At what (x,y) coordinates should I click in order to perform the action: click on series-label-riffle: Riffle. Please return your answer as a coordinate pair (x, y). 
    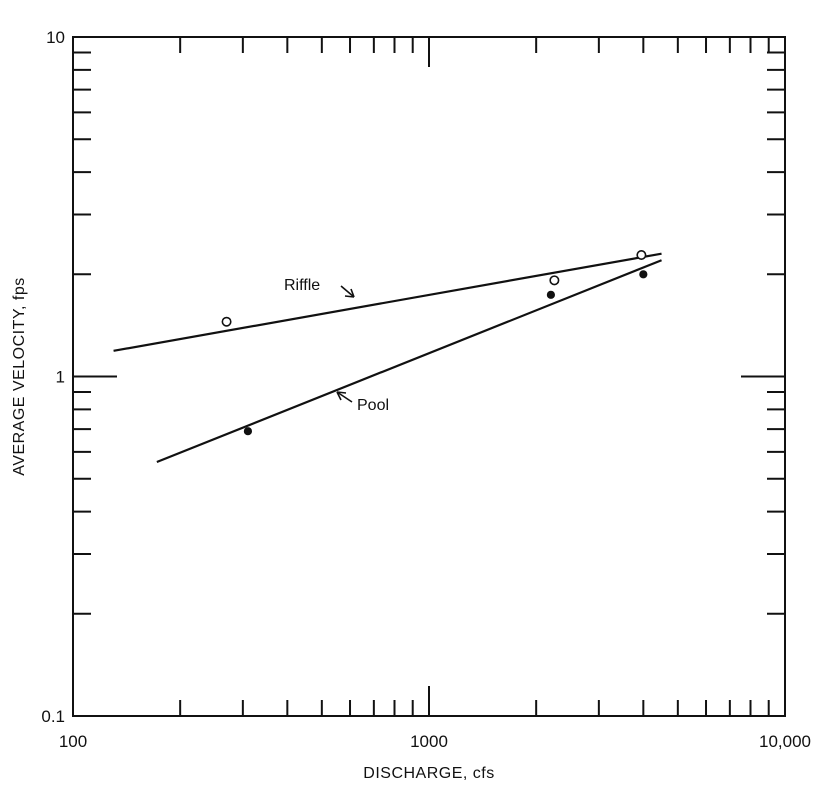
    Looking at the image, I should click on (302, 285).